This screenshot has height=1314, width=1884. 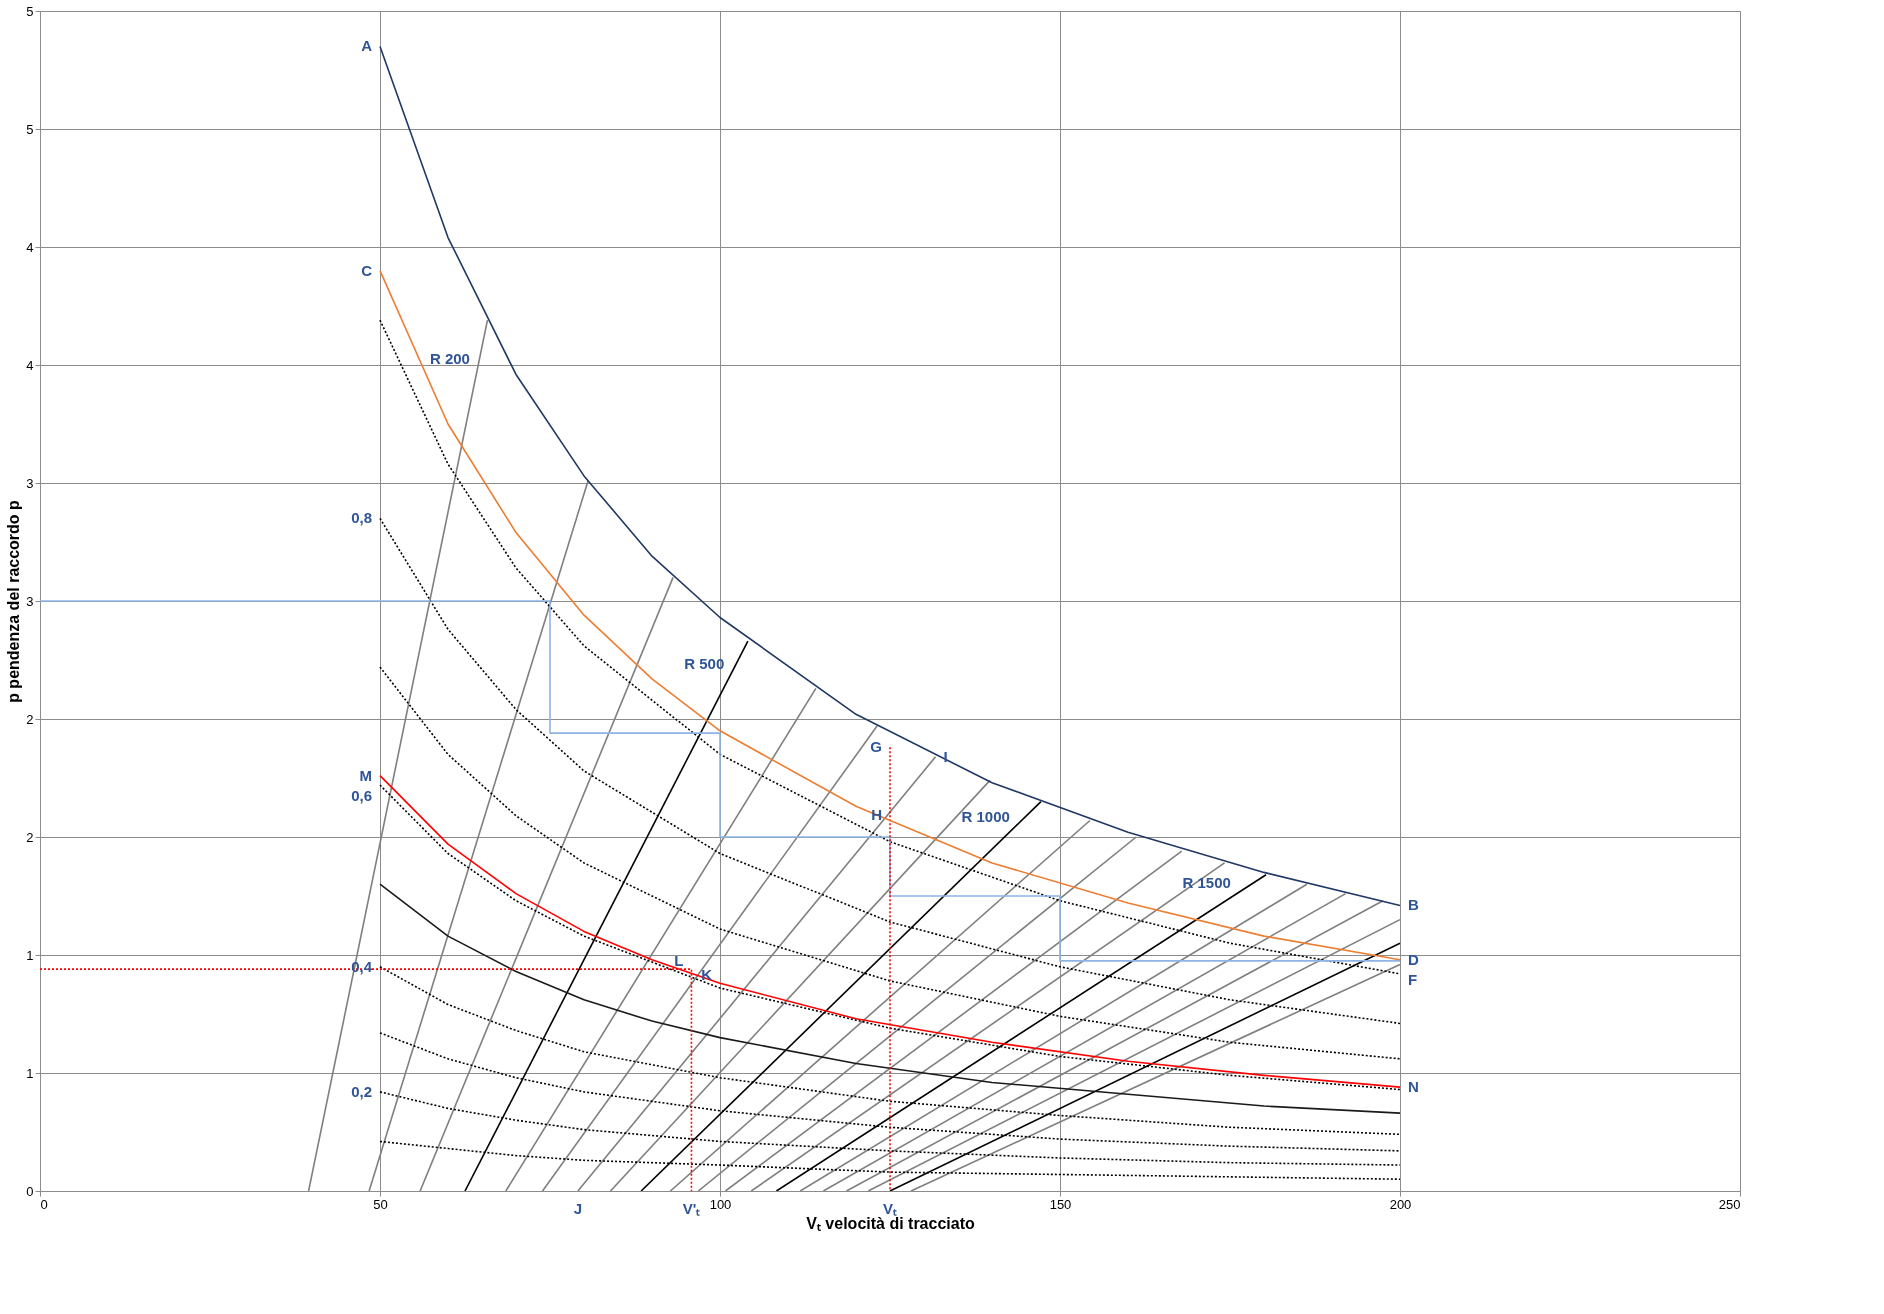 What do you see at coordinates (1729, 1204) in the screenshot?
I see `x-tick-label: 250` at bounding box center [1729, 1204].